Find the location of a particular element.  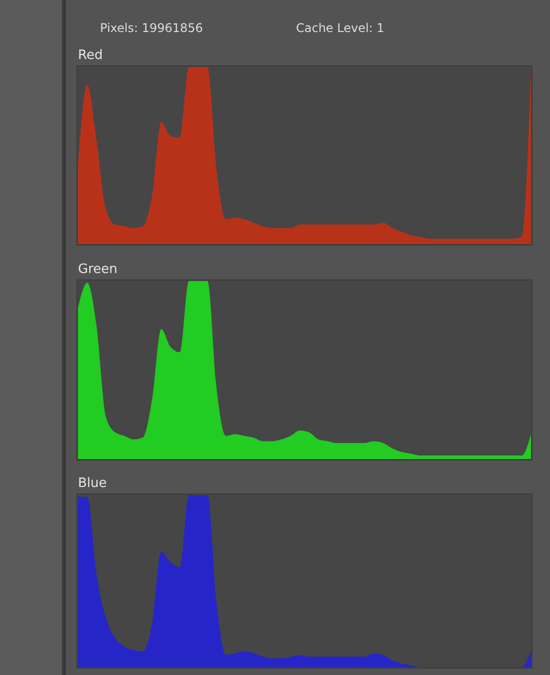

chart-title: Red is located at coordinates (90, 55).